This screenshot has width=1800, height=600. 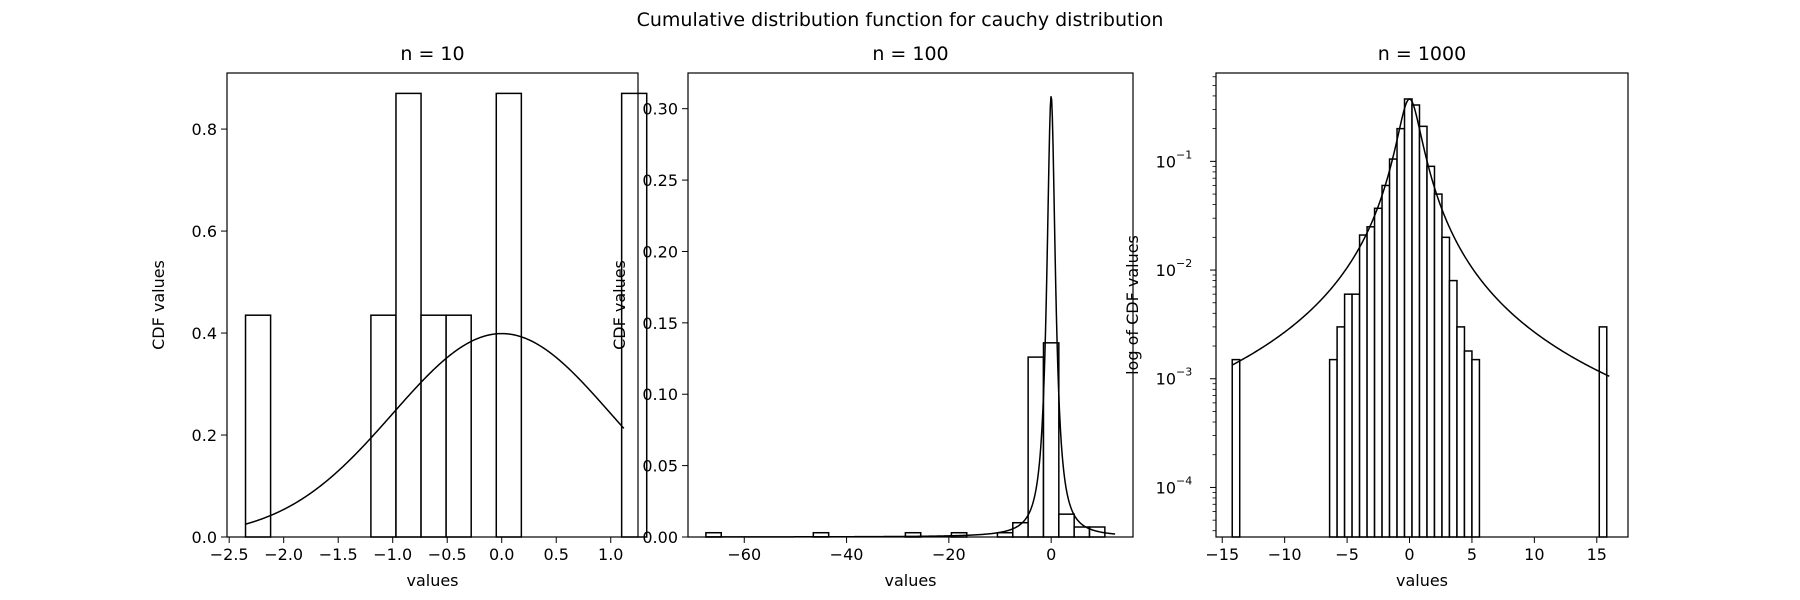 I want to click on x-tick-label: −0.5, so click(x=447, y=554).